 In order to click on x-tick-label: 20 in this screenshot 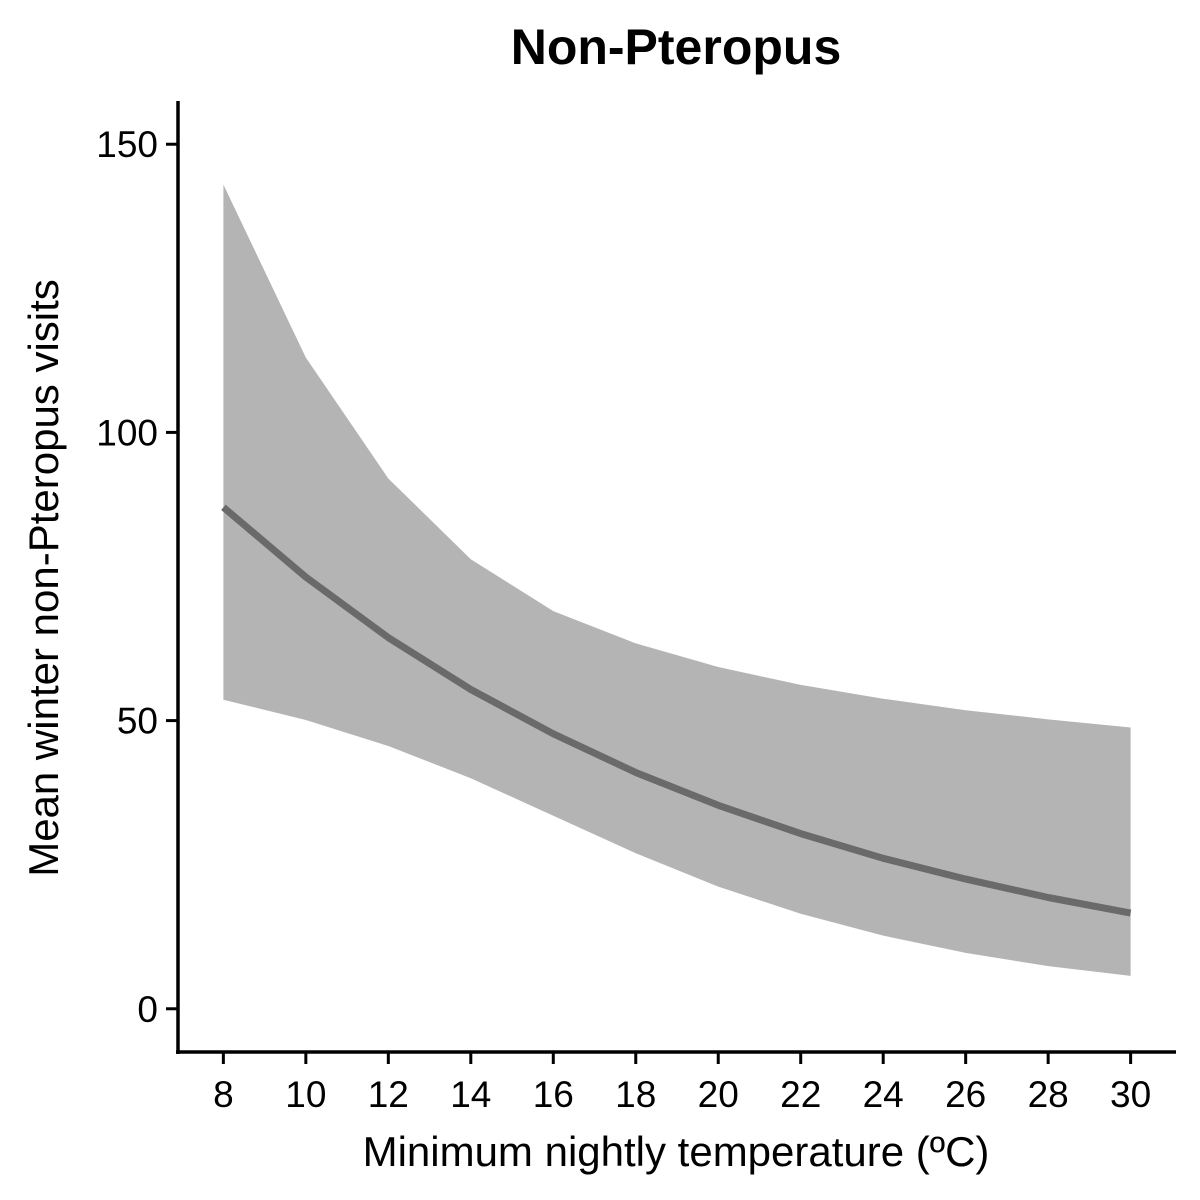, I will do `click(718, 1094)`.